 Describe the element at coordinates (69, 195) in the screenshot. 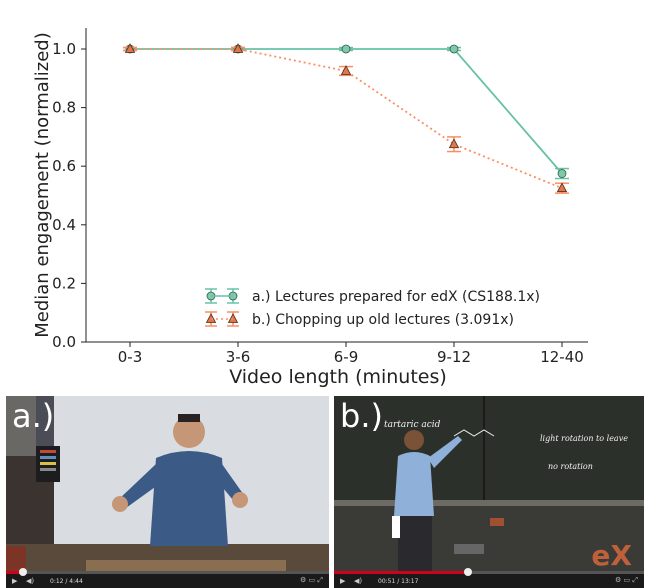

I see `y-axis-ticks: 0.0 0.2 0.4 0.6 0.8 1.0` at that location.